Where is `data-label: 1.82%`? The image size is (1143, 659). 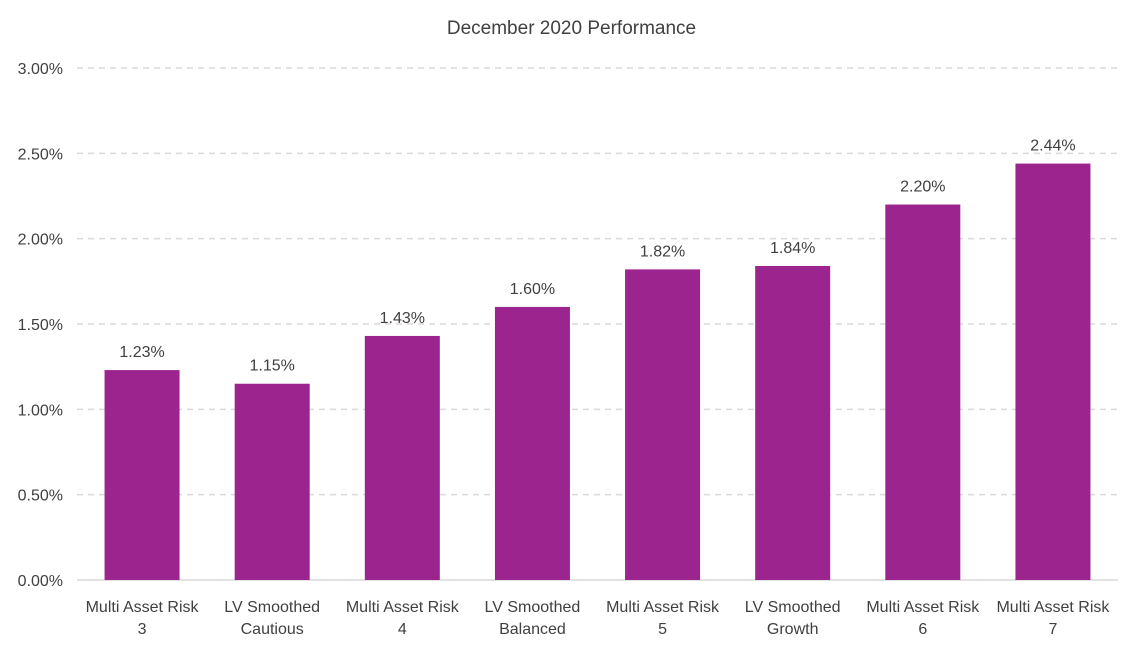
data-label: 1.82% is located at coordinates (662, 251).